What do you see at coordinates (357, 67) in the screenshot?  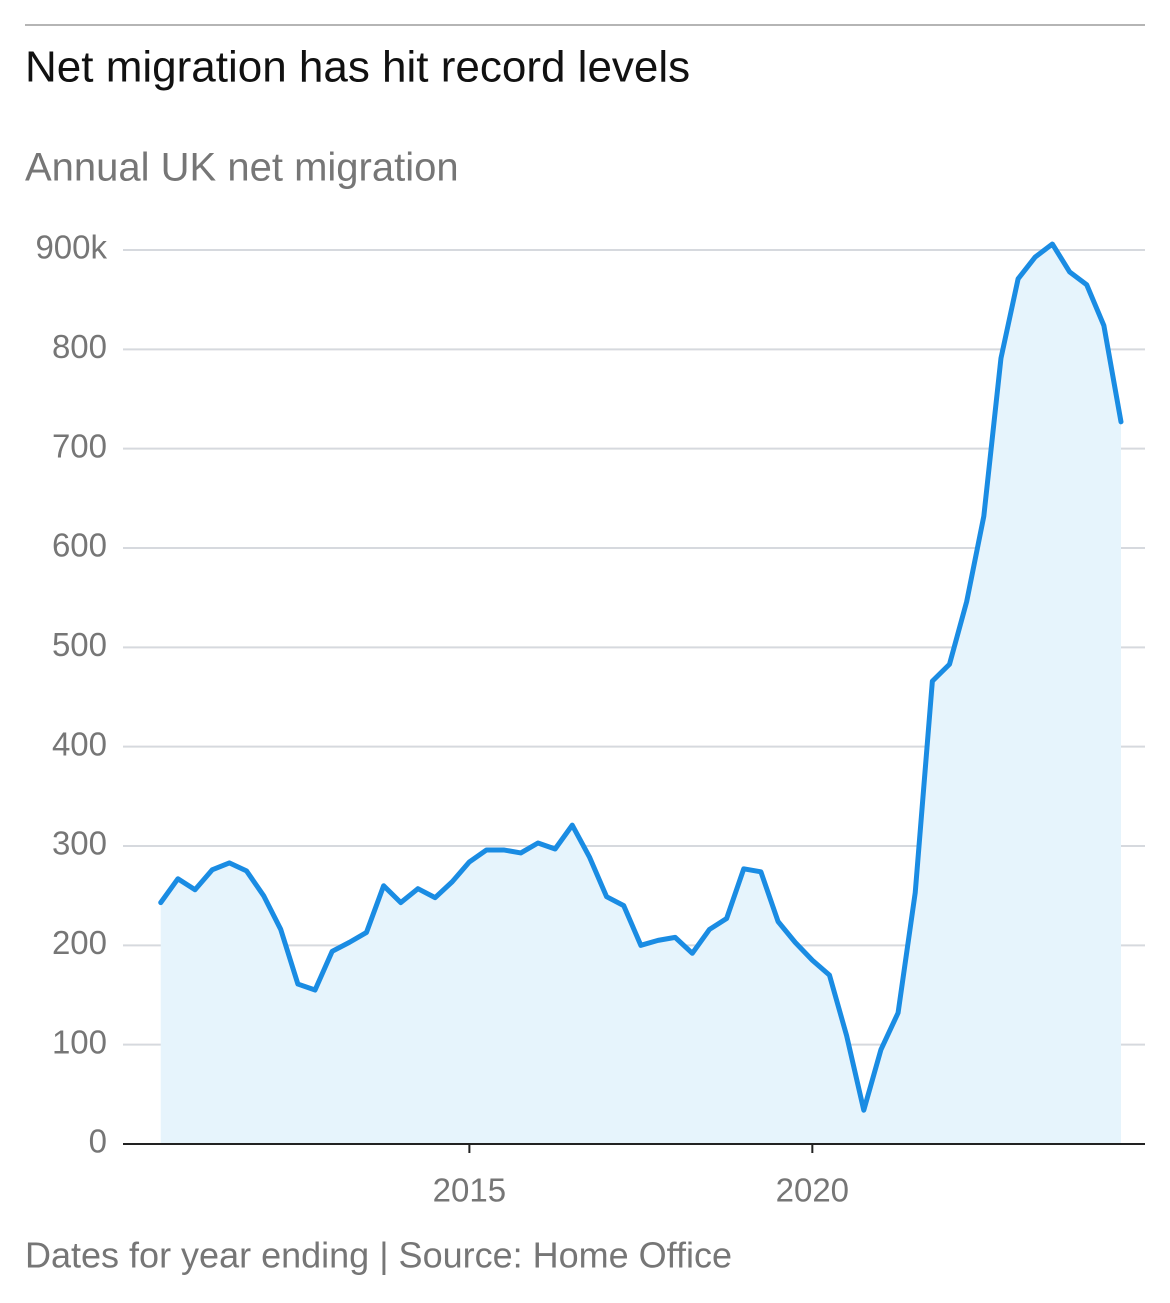 I see `chart-title: Net migration has hit record levels` at bounding box center [357, 67].